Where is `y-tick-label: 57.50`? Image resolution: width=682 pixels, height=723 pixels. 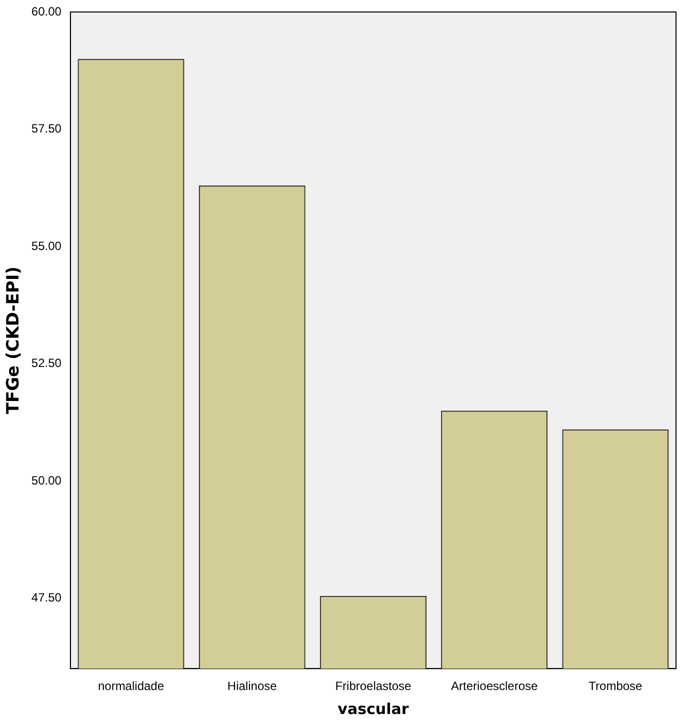
y-tick-label: 57.50 is located at coordinates (46, 129).